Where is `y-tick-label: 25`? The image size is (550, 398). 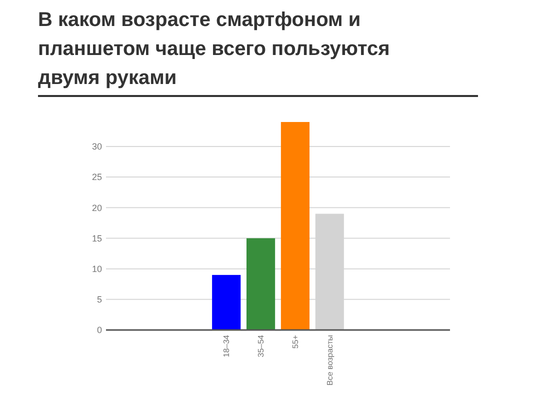
y-tick-label: 25 is located at coordinates (97, 177).